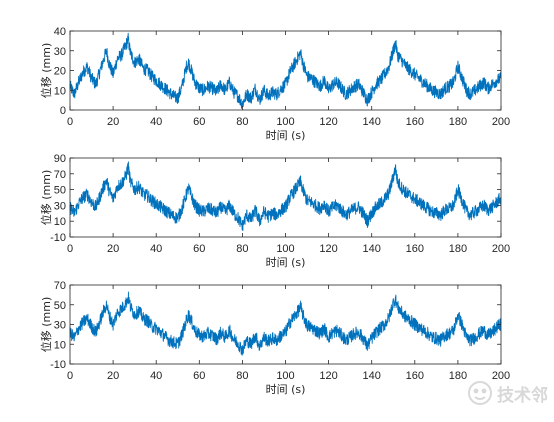  I want to click on y-tick-label: 90, so click(60, 159).